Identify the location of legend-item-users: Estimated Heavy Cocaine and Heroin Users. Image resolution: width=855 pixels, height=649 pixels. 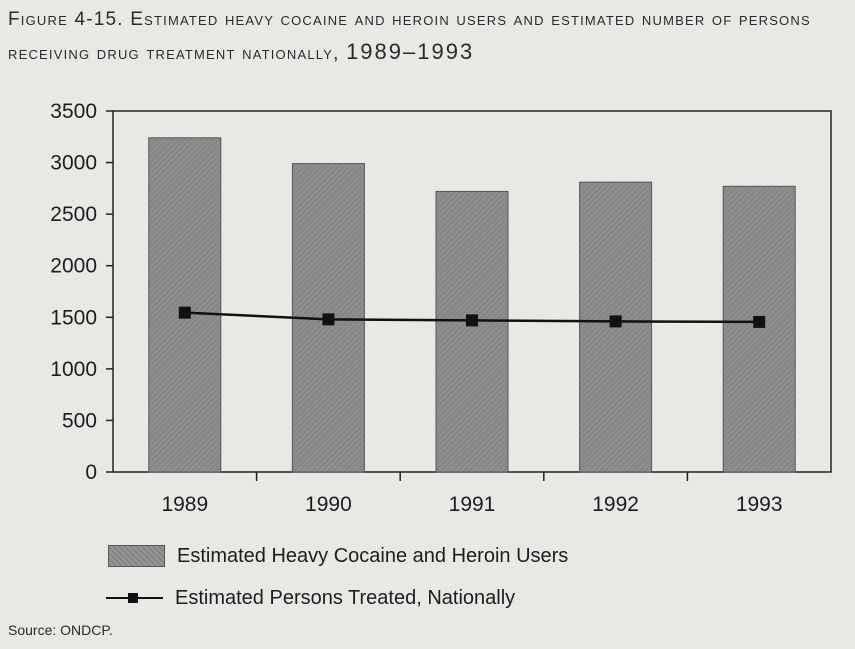
(337, 556).